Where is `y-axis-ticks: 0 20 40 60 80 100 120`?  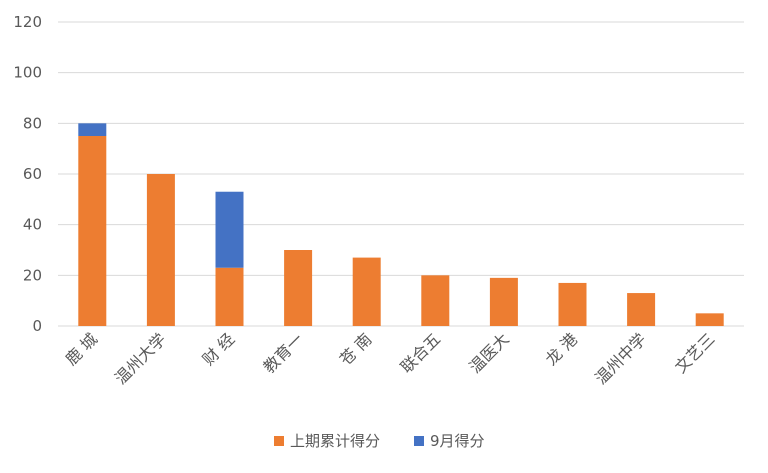 y-axis-ticks: 0 20 40 60 80 100 120 is located at coordinates (27, 174).